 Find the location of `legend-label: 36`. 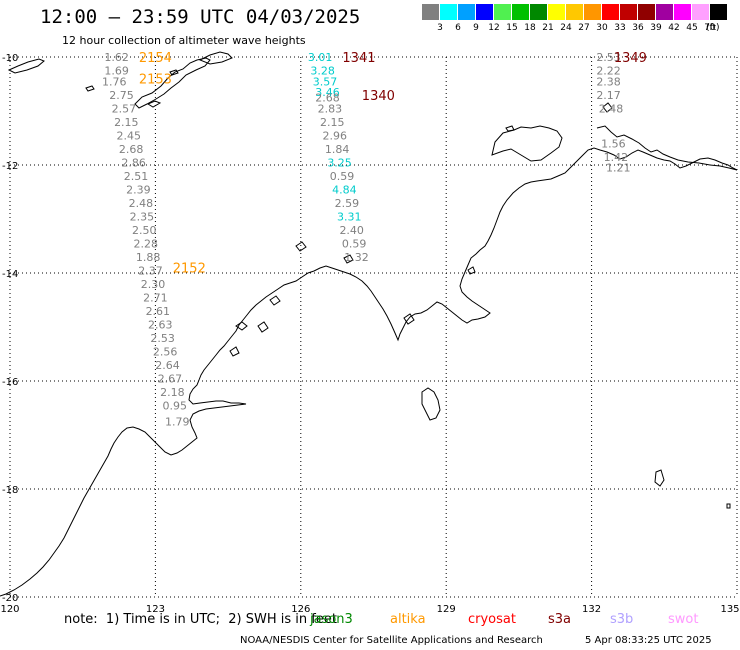

legend-label: 36 is located at coordinates (638, 28).